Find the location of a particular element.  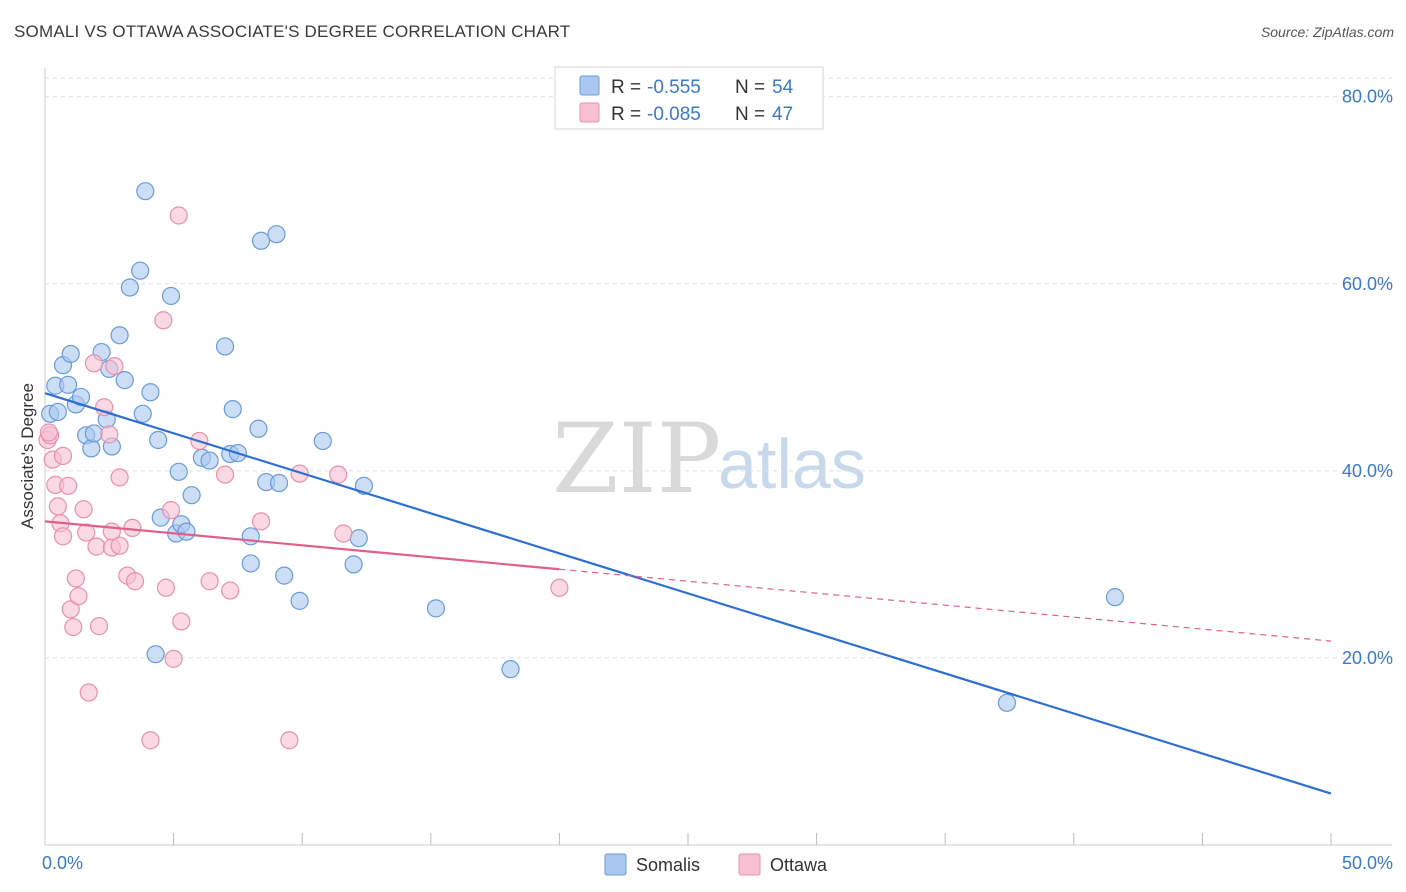

y-tick-label: 80.0% is located at coordinates (1367, 97).